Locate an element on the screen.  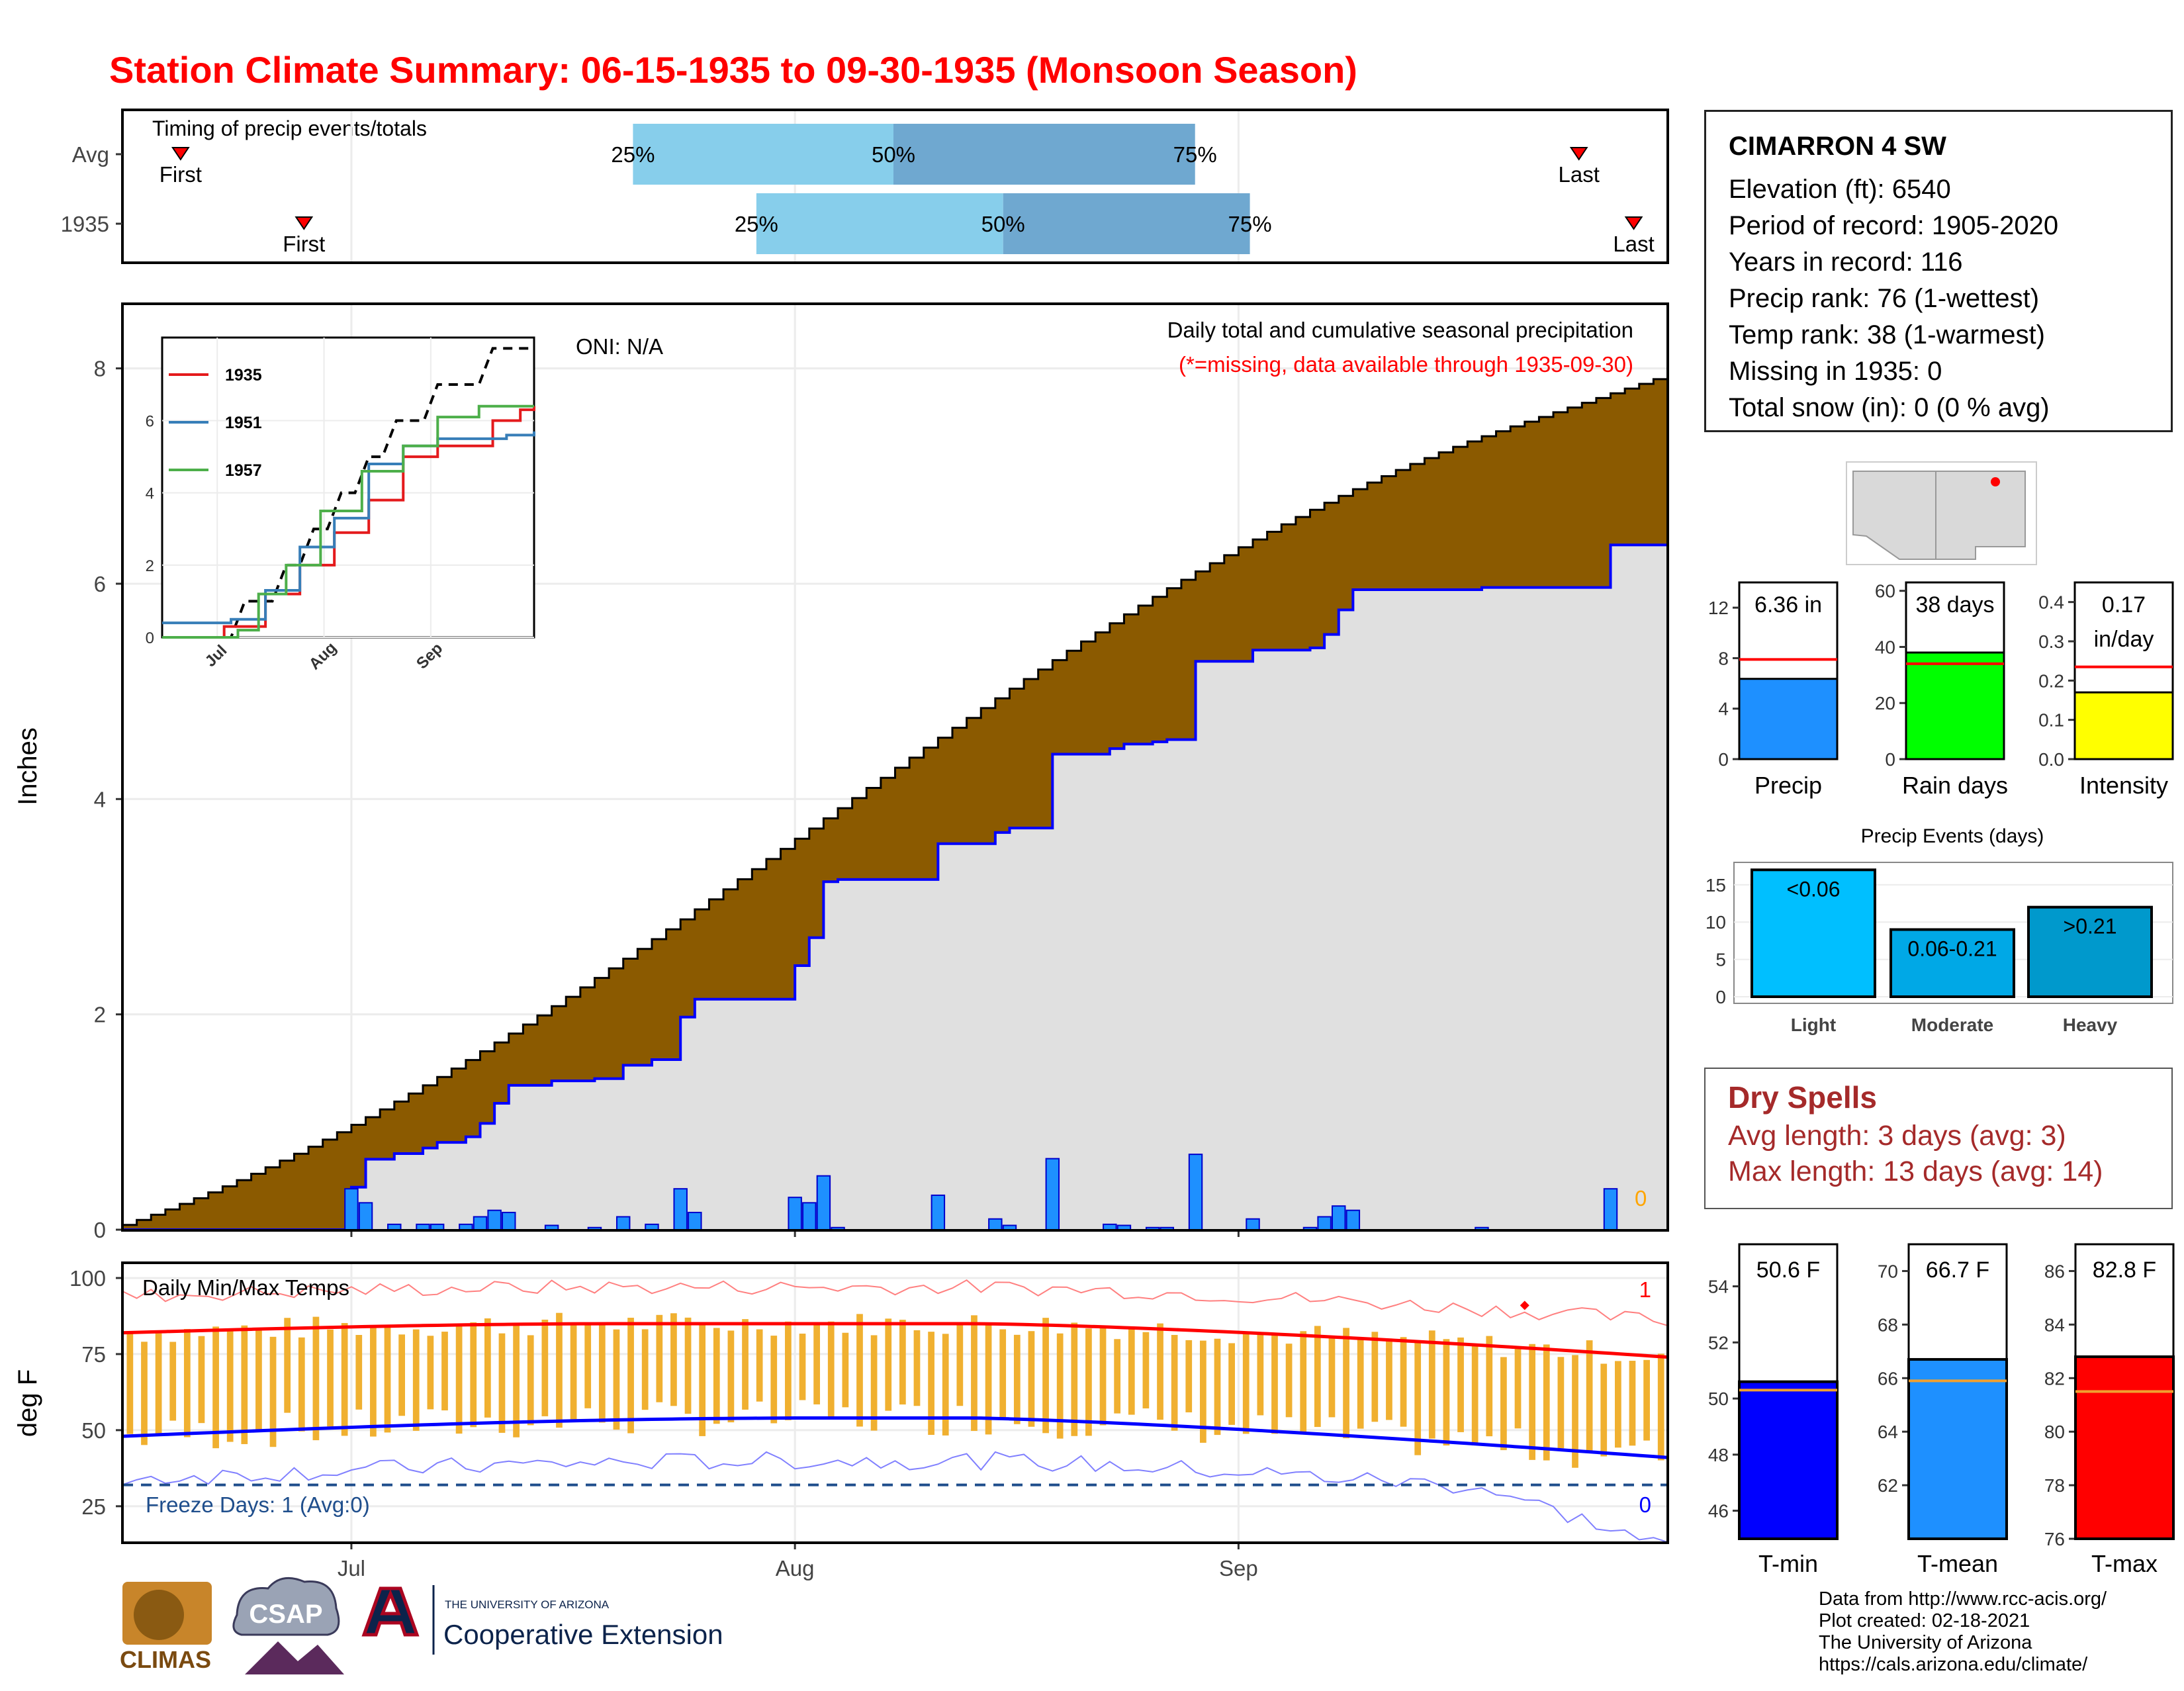
missing-count: 0 is located at coordinates (1641, 1198).